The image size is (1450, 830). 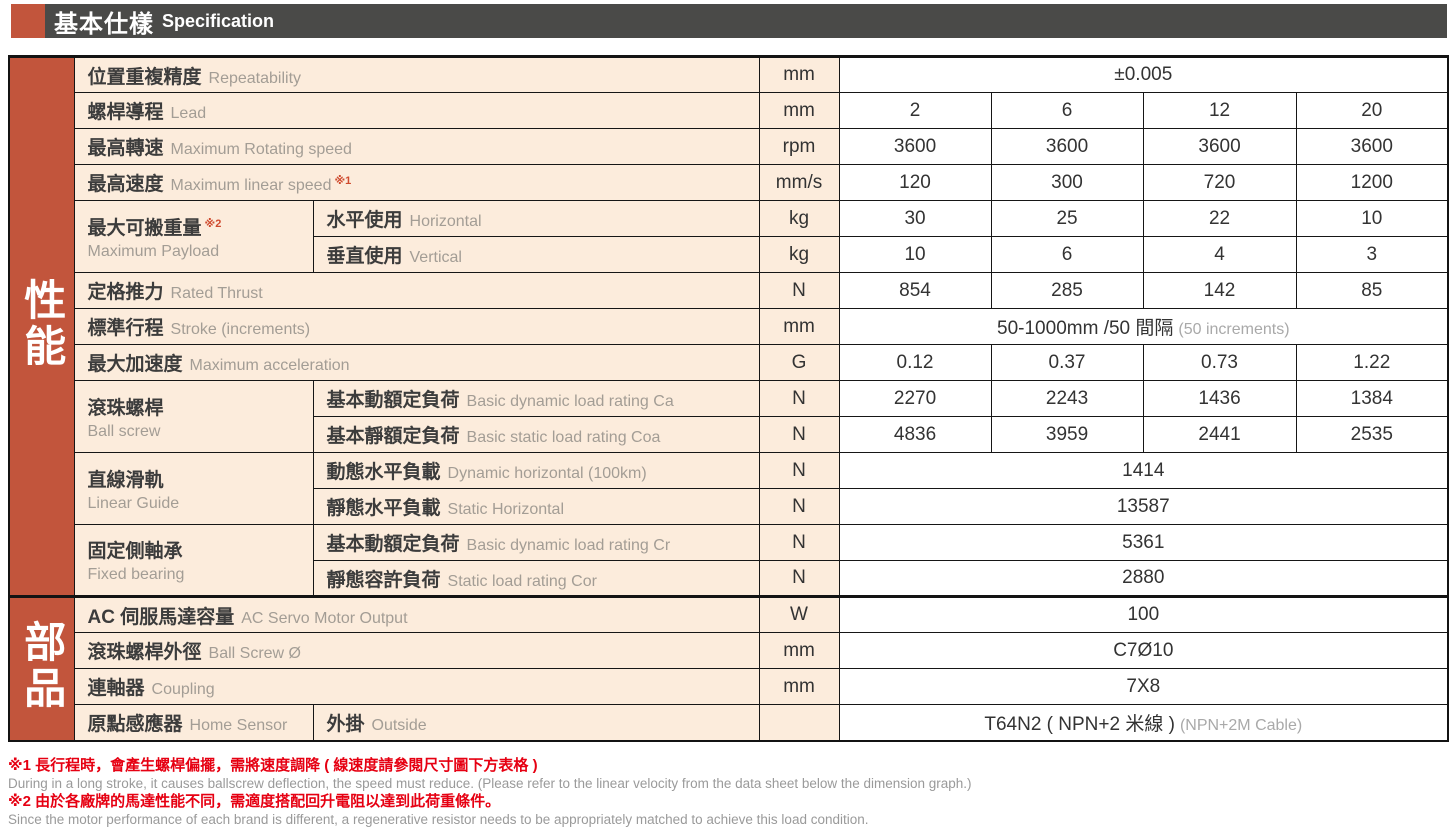 I want to click on label-en: Horizontal, so click(x=445, y=221).